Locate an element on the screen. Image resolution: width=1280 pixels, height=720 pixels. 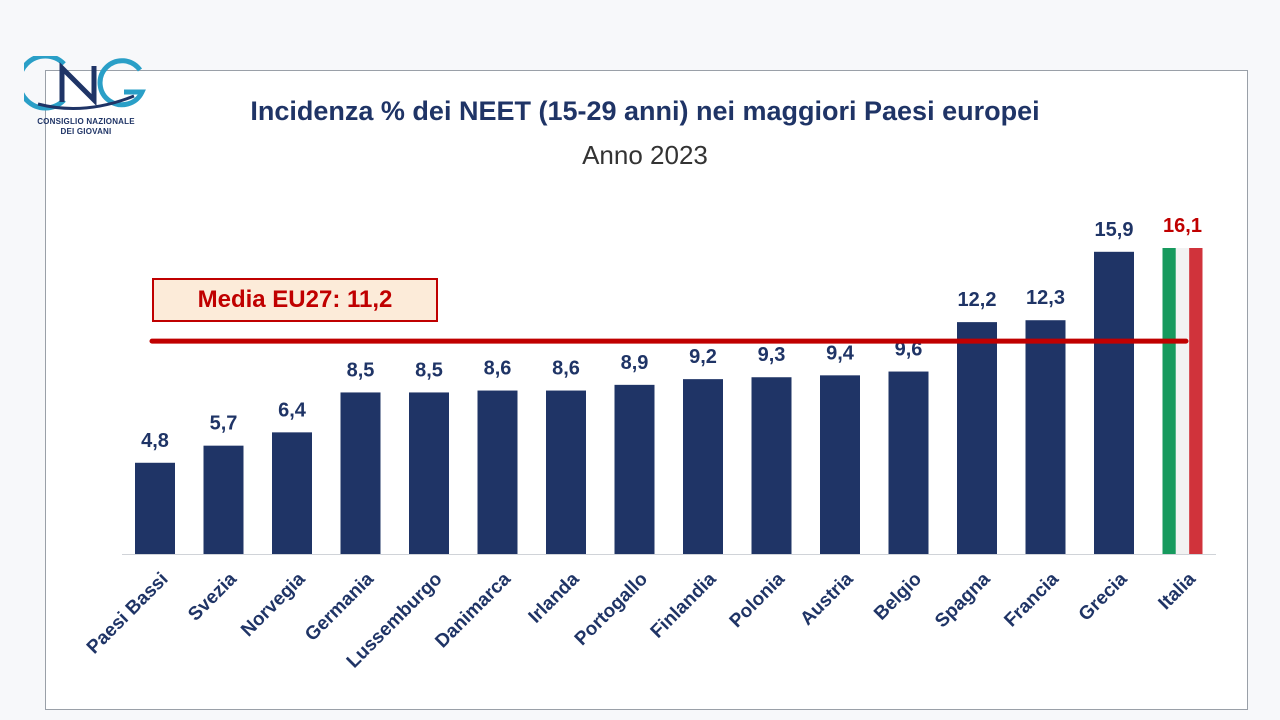
bar-norvegia is located at coordinates (292, 493).